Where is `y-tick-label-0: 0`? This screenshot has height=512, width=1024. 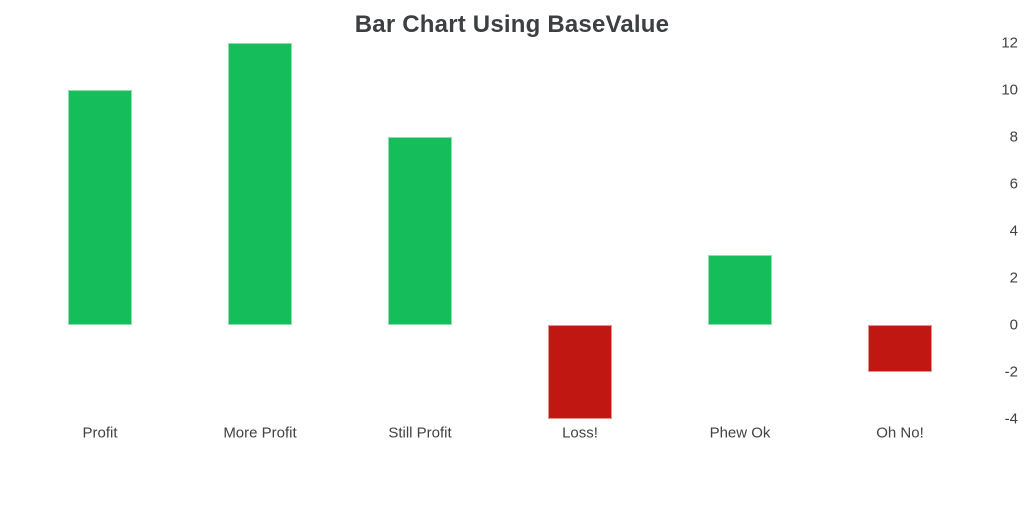
y-tick-label-0: 0 is located at coordinates (1013, 325).